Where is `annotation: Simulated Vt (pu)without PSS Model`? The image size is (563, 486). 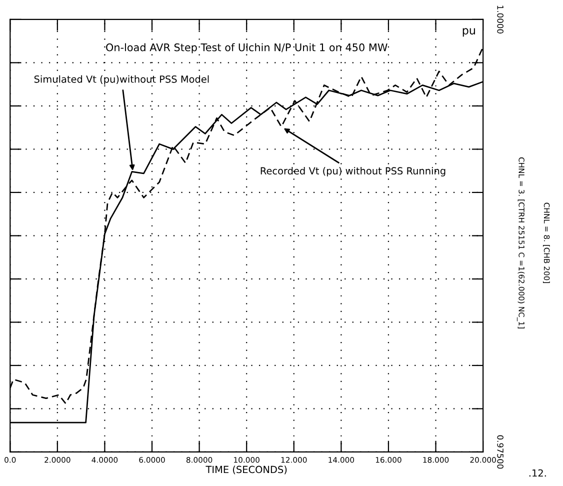 annotation: Simulated Vt (pu)without PSS Model is located at coordinates (121, 80).